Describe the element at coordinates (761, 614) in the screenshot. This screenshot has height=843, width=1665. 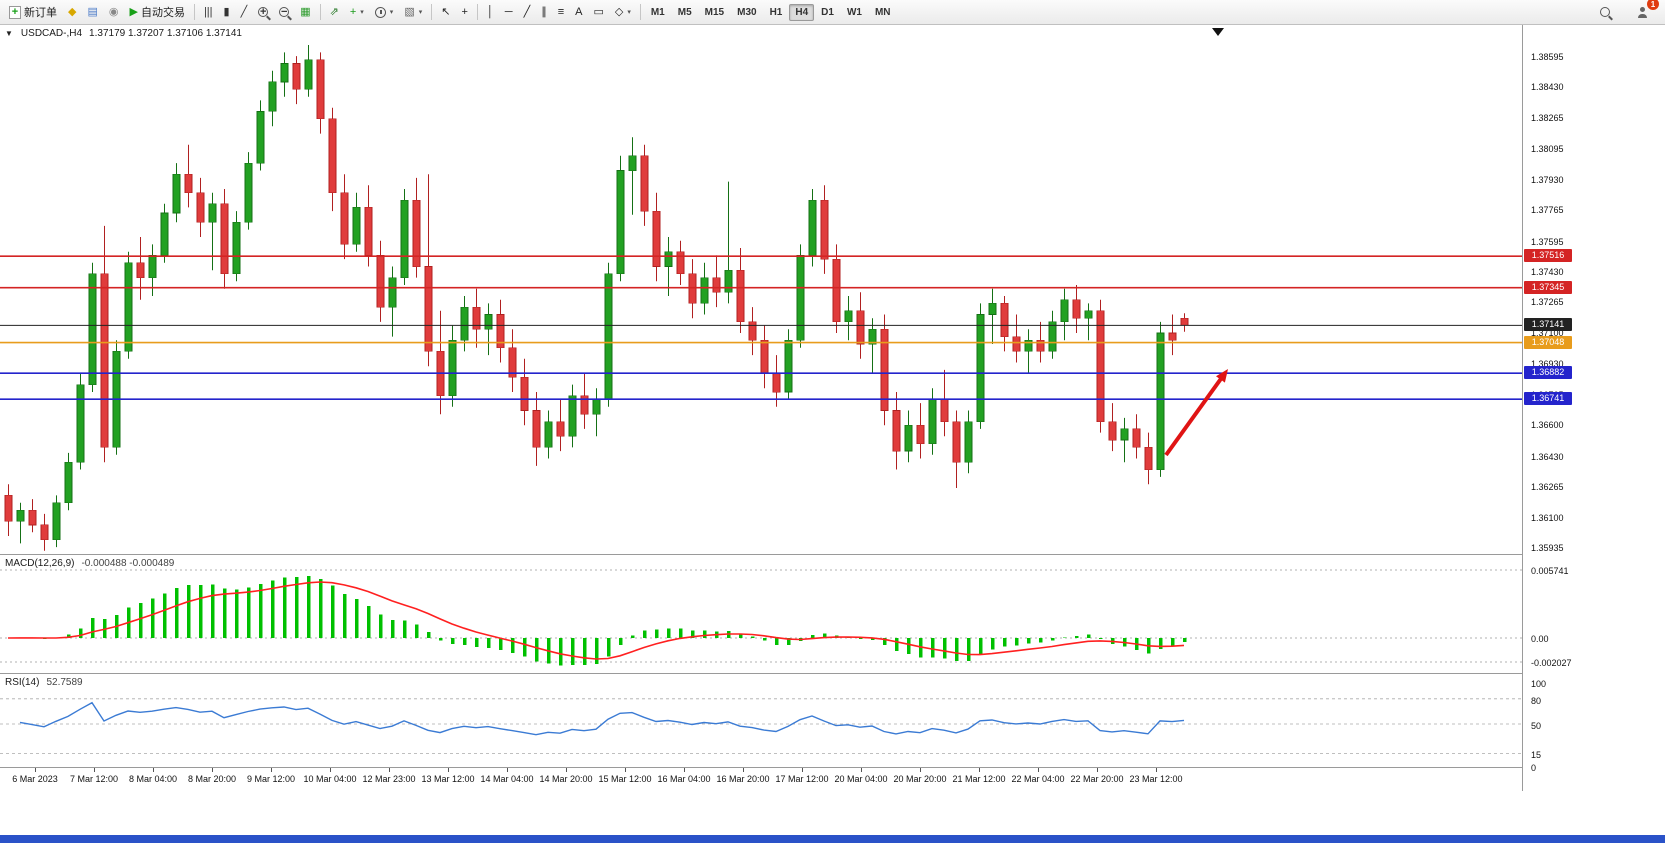
I see `macd-chart-canvas` at that location.